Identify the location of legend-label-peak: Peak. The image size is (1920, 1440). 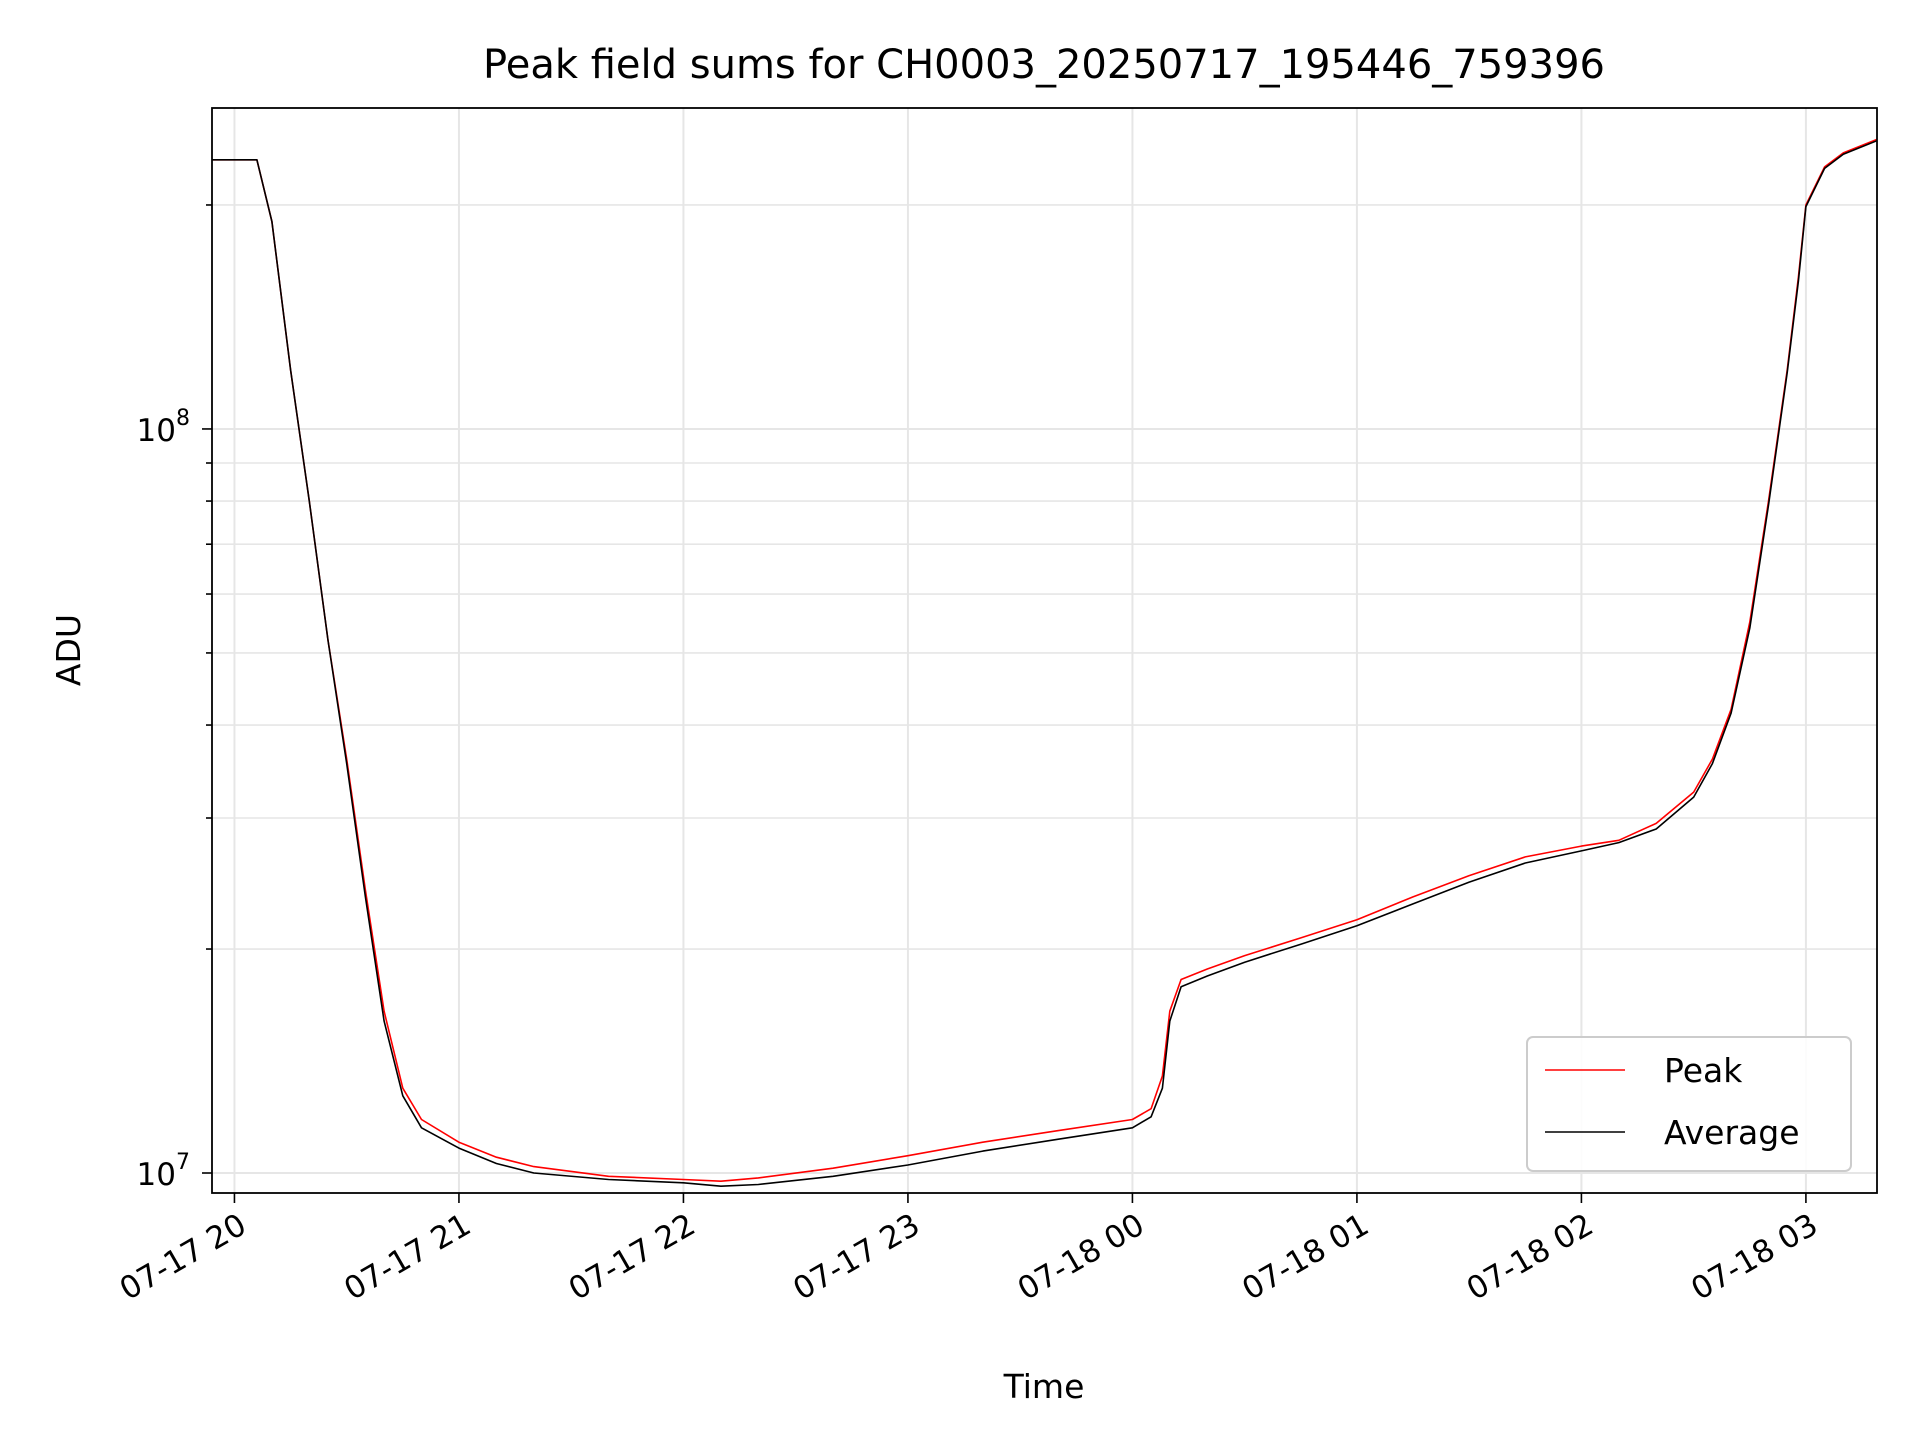
(1703, 1070).